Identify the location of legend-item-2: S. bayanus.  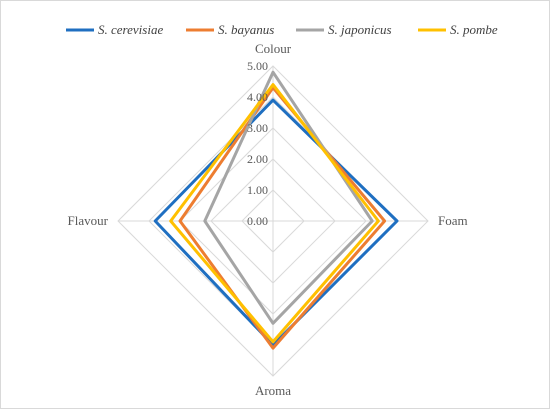
(230, 29).